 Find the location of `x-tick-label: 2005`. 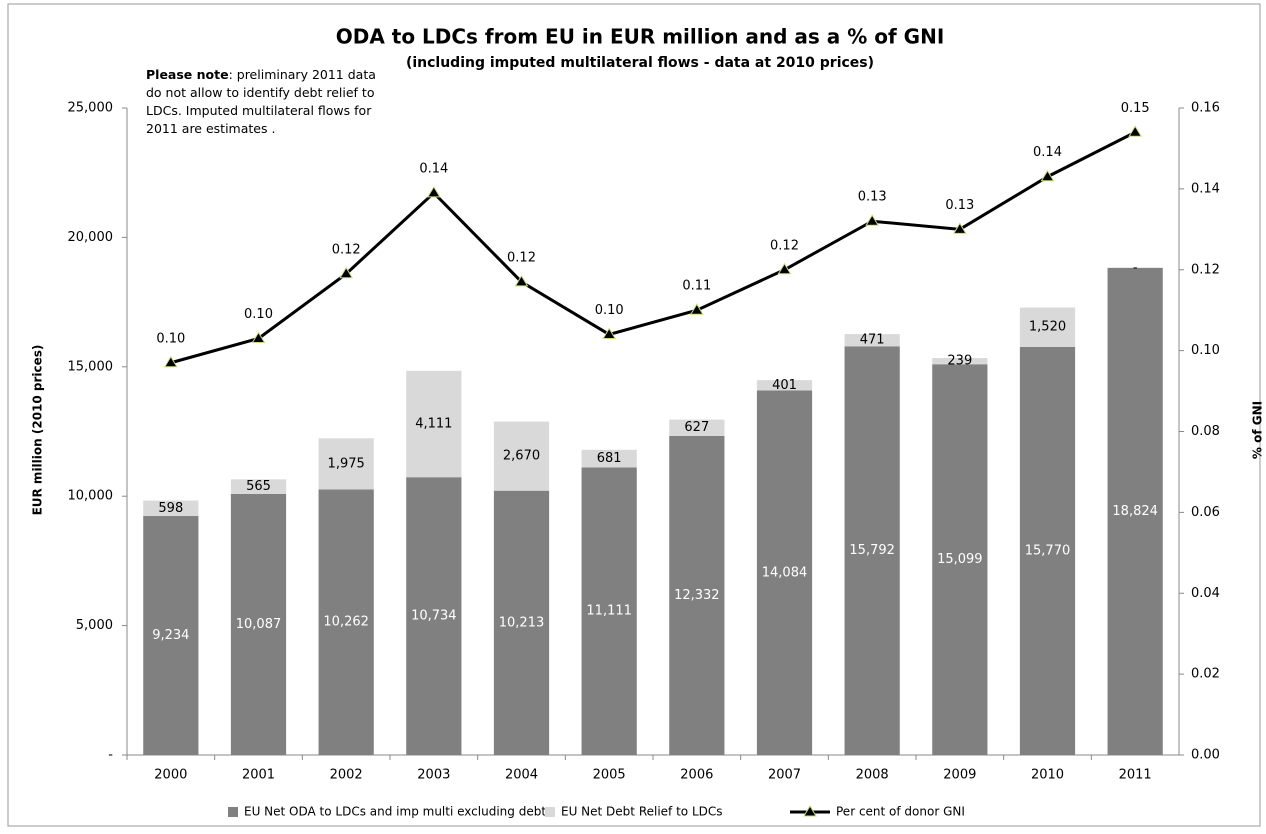

x-tick-label: 2005 is located at coordinates (609, 775).